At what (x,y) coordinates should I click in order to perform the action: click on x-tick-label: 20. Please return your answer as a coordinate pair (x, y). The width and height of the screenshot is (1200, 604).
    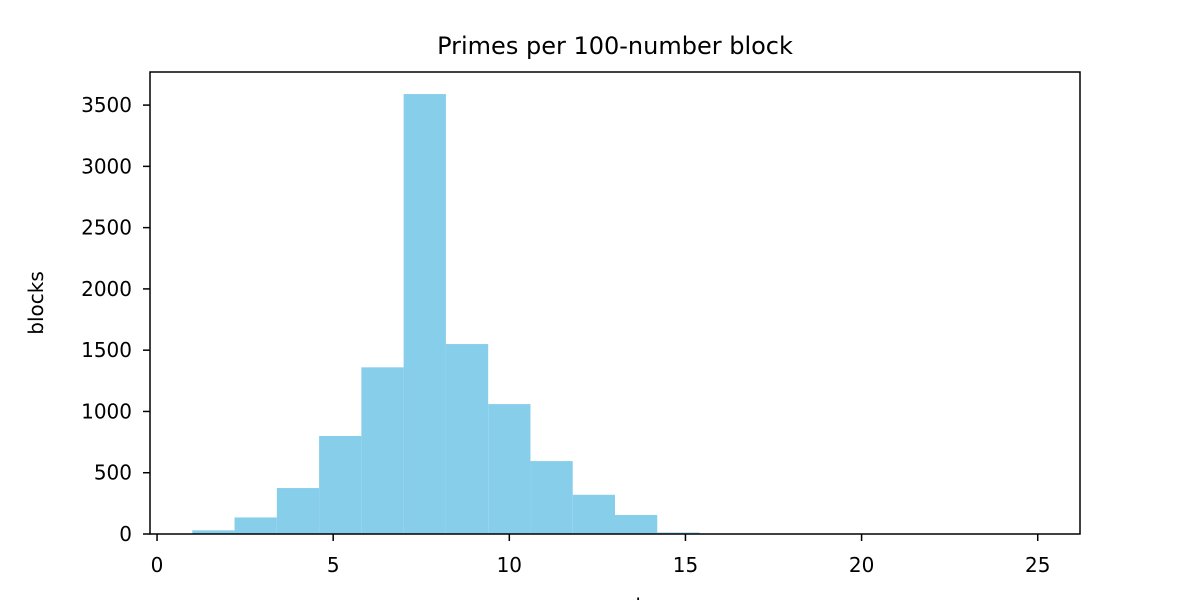
    Looking at the image, I should click on (861, 565).